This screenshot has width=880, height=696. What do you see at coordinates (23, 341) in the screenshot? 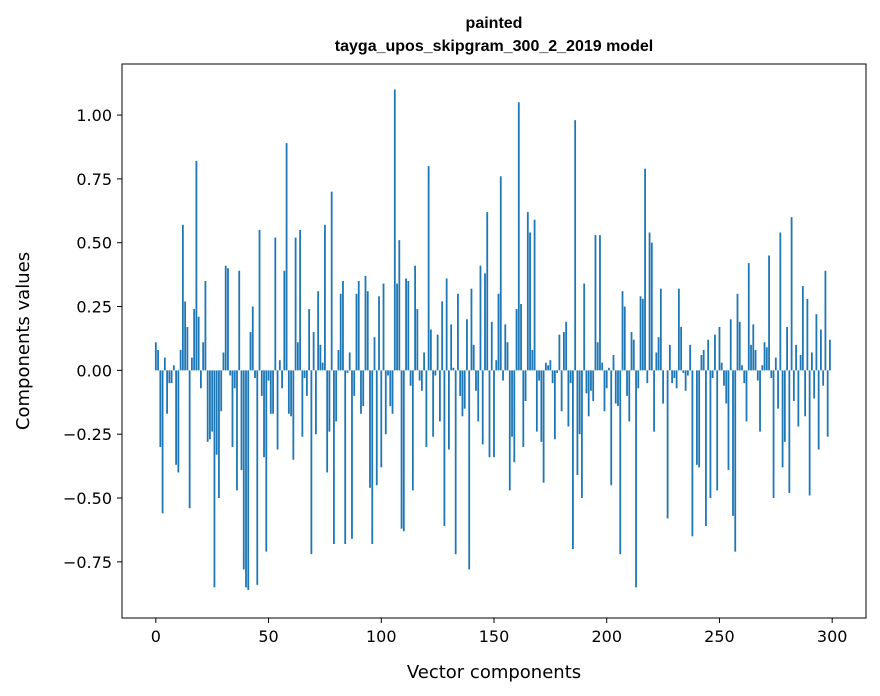
I see `y-axis-label: Components values` at bounding box center [23, 341].